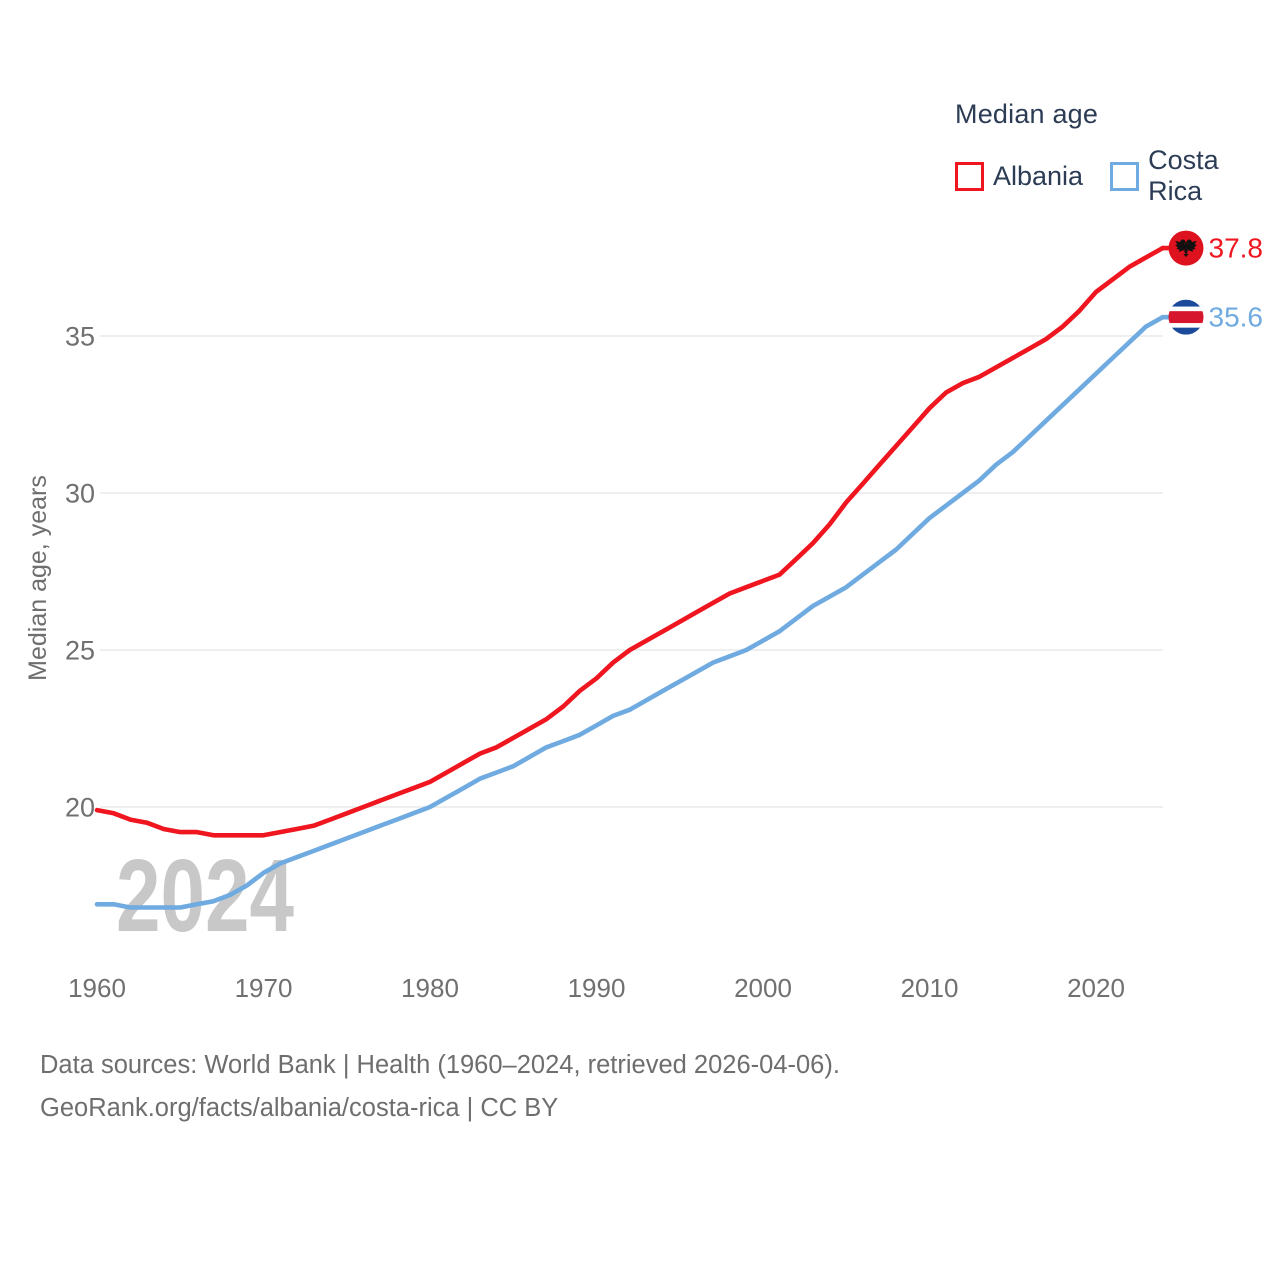  I want to click on costa-rica-swatch-icon, so click(1125, 176).